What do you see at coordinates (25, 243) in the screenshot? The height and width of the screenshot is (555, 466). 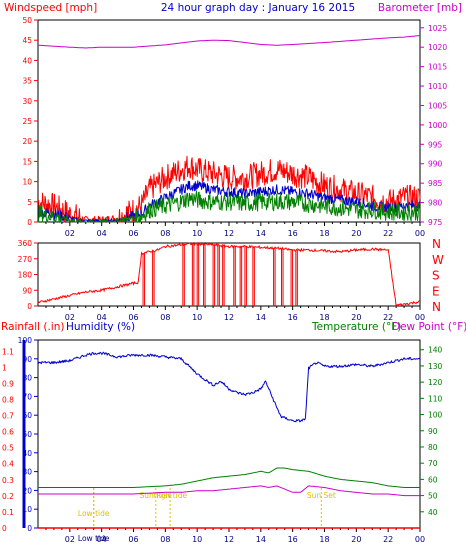 I see `left-axis-tick-label: 360` at bounding box center [25, 243].